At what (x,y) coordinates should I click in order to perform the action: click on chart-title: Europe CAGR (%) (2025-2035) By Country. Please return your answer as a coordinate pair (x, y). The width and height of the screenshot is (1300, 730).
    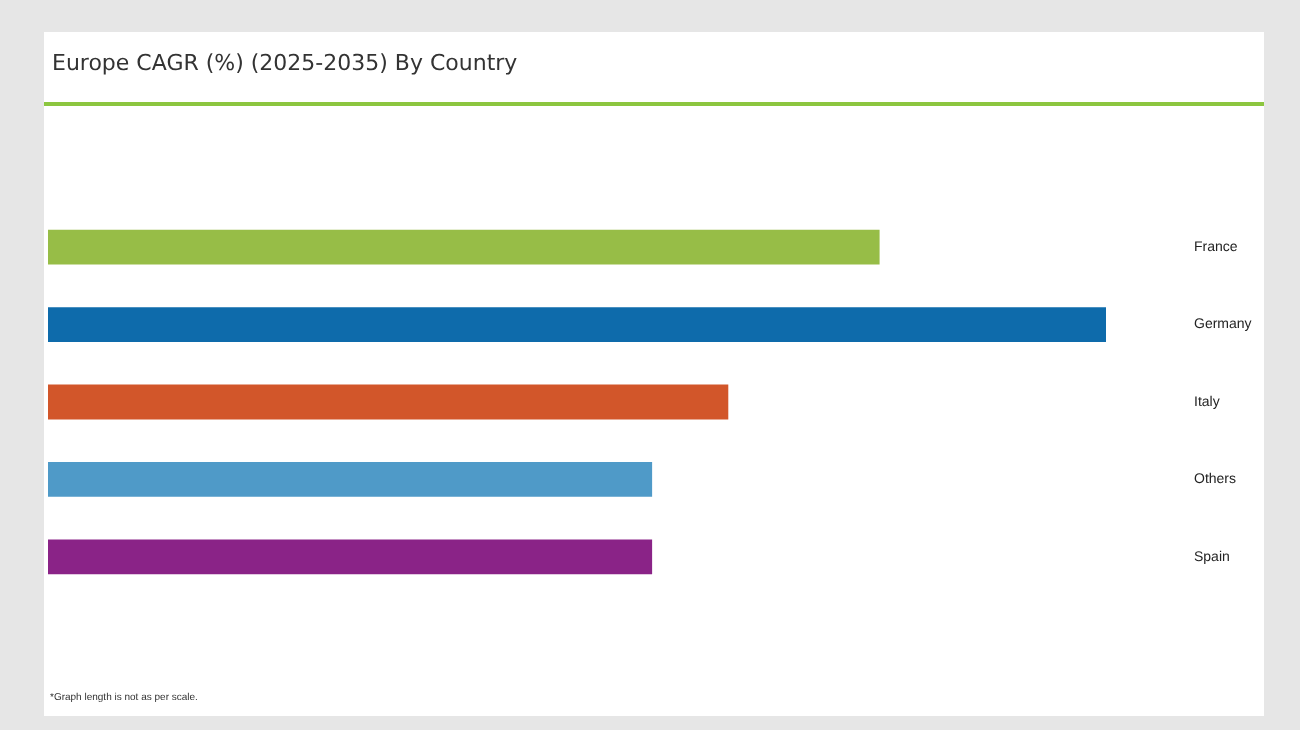
    Looking at the image, I should click on (285, 63).